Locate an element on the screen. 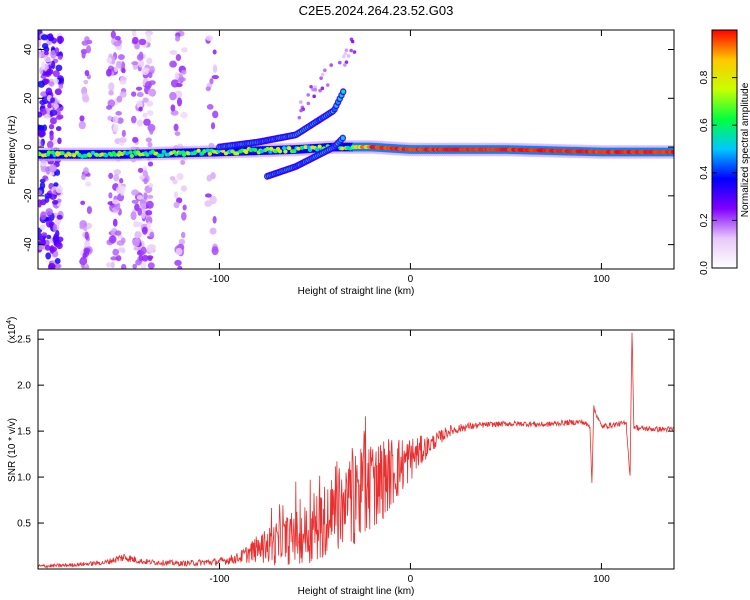 This screenshot has width=750, height=600. colorbar-gradient is located at coordinates (724, 149).